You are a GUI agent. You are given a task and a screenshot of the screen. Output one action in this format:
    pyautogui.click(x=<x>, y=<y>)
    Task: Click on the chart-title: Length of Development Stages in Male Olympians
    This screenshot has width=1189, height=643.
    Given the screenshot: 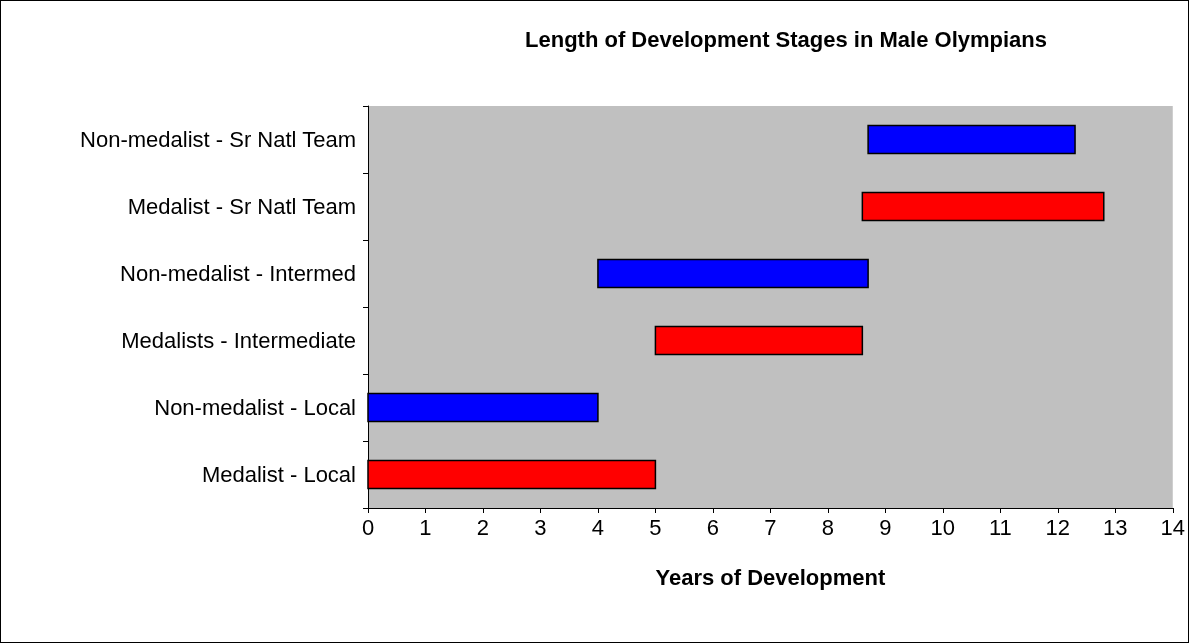 What is the action you would take?
    pyautogui.click(x=786, y=39)
    